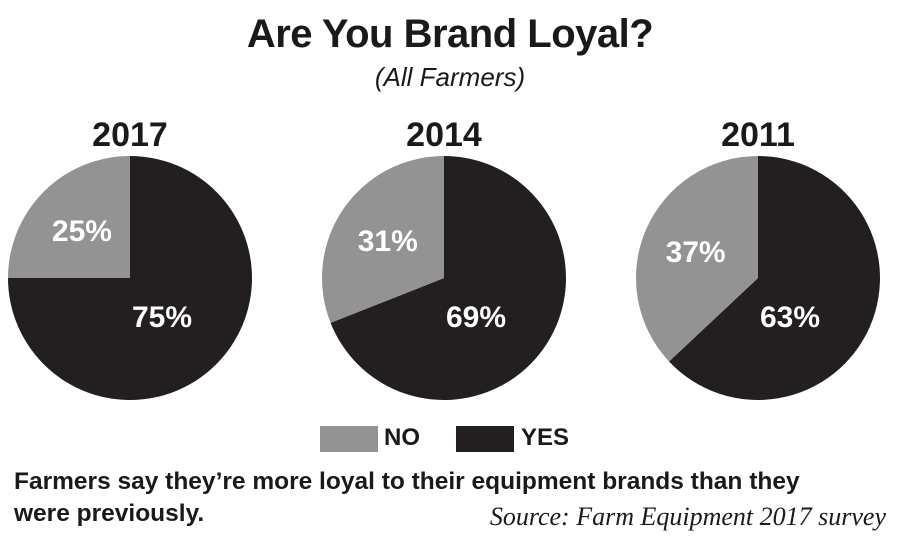  What do you see at coordinates (388, 241) in the screenshot?
I see `pie-label-no-2014: 31%` at bounding box center [388, 241].